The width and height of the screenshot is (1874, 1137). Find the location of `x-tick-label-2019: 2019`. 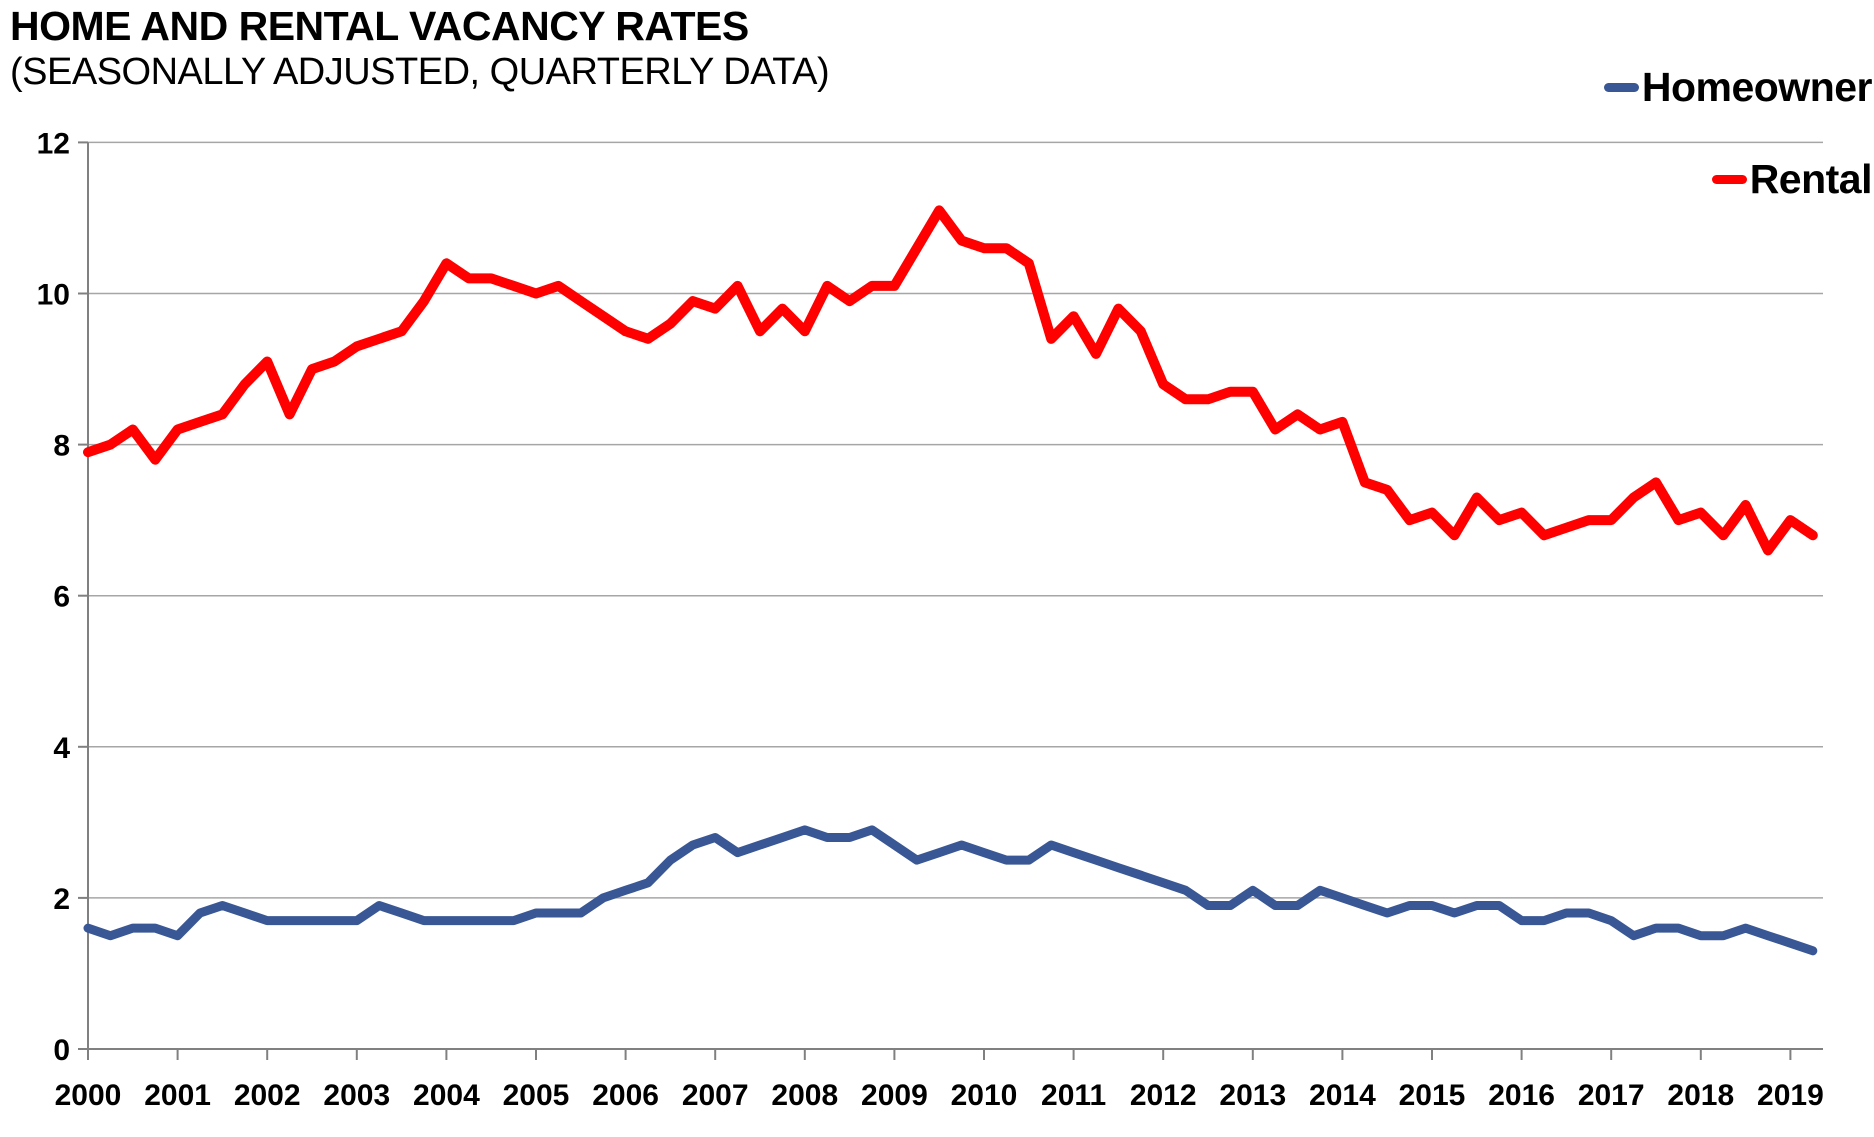

x-tick-label-2019: 2019 is located at coordinates (1790, 1095).